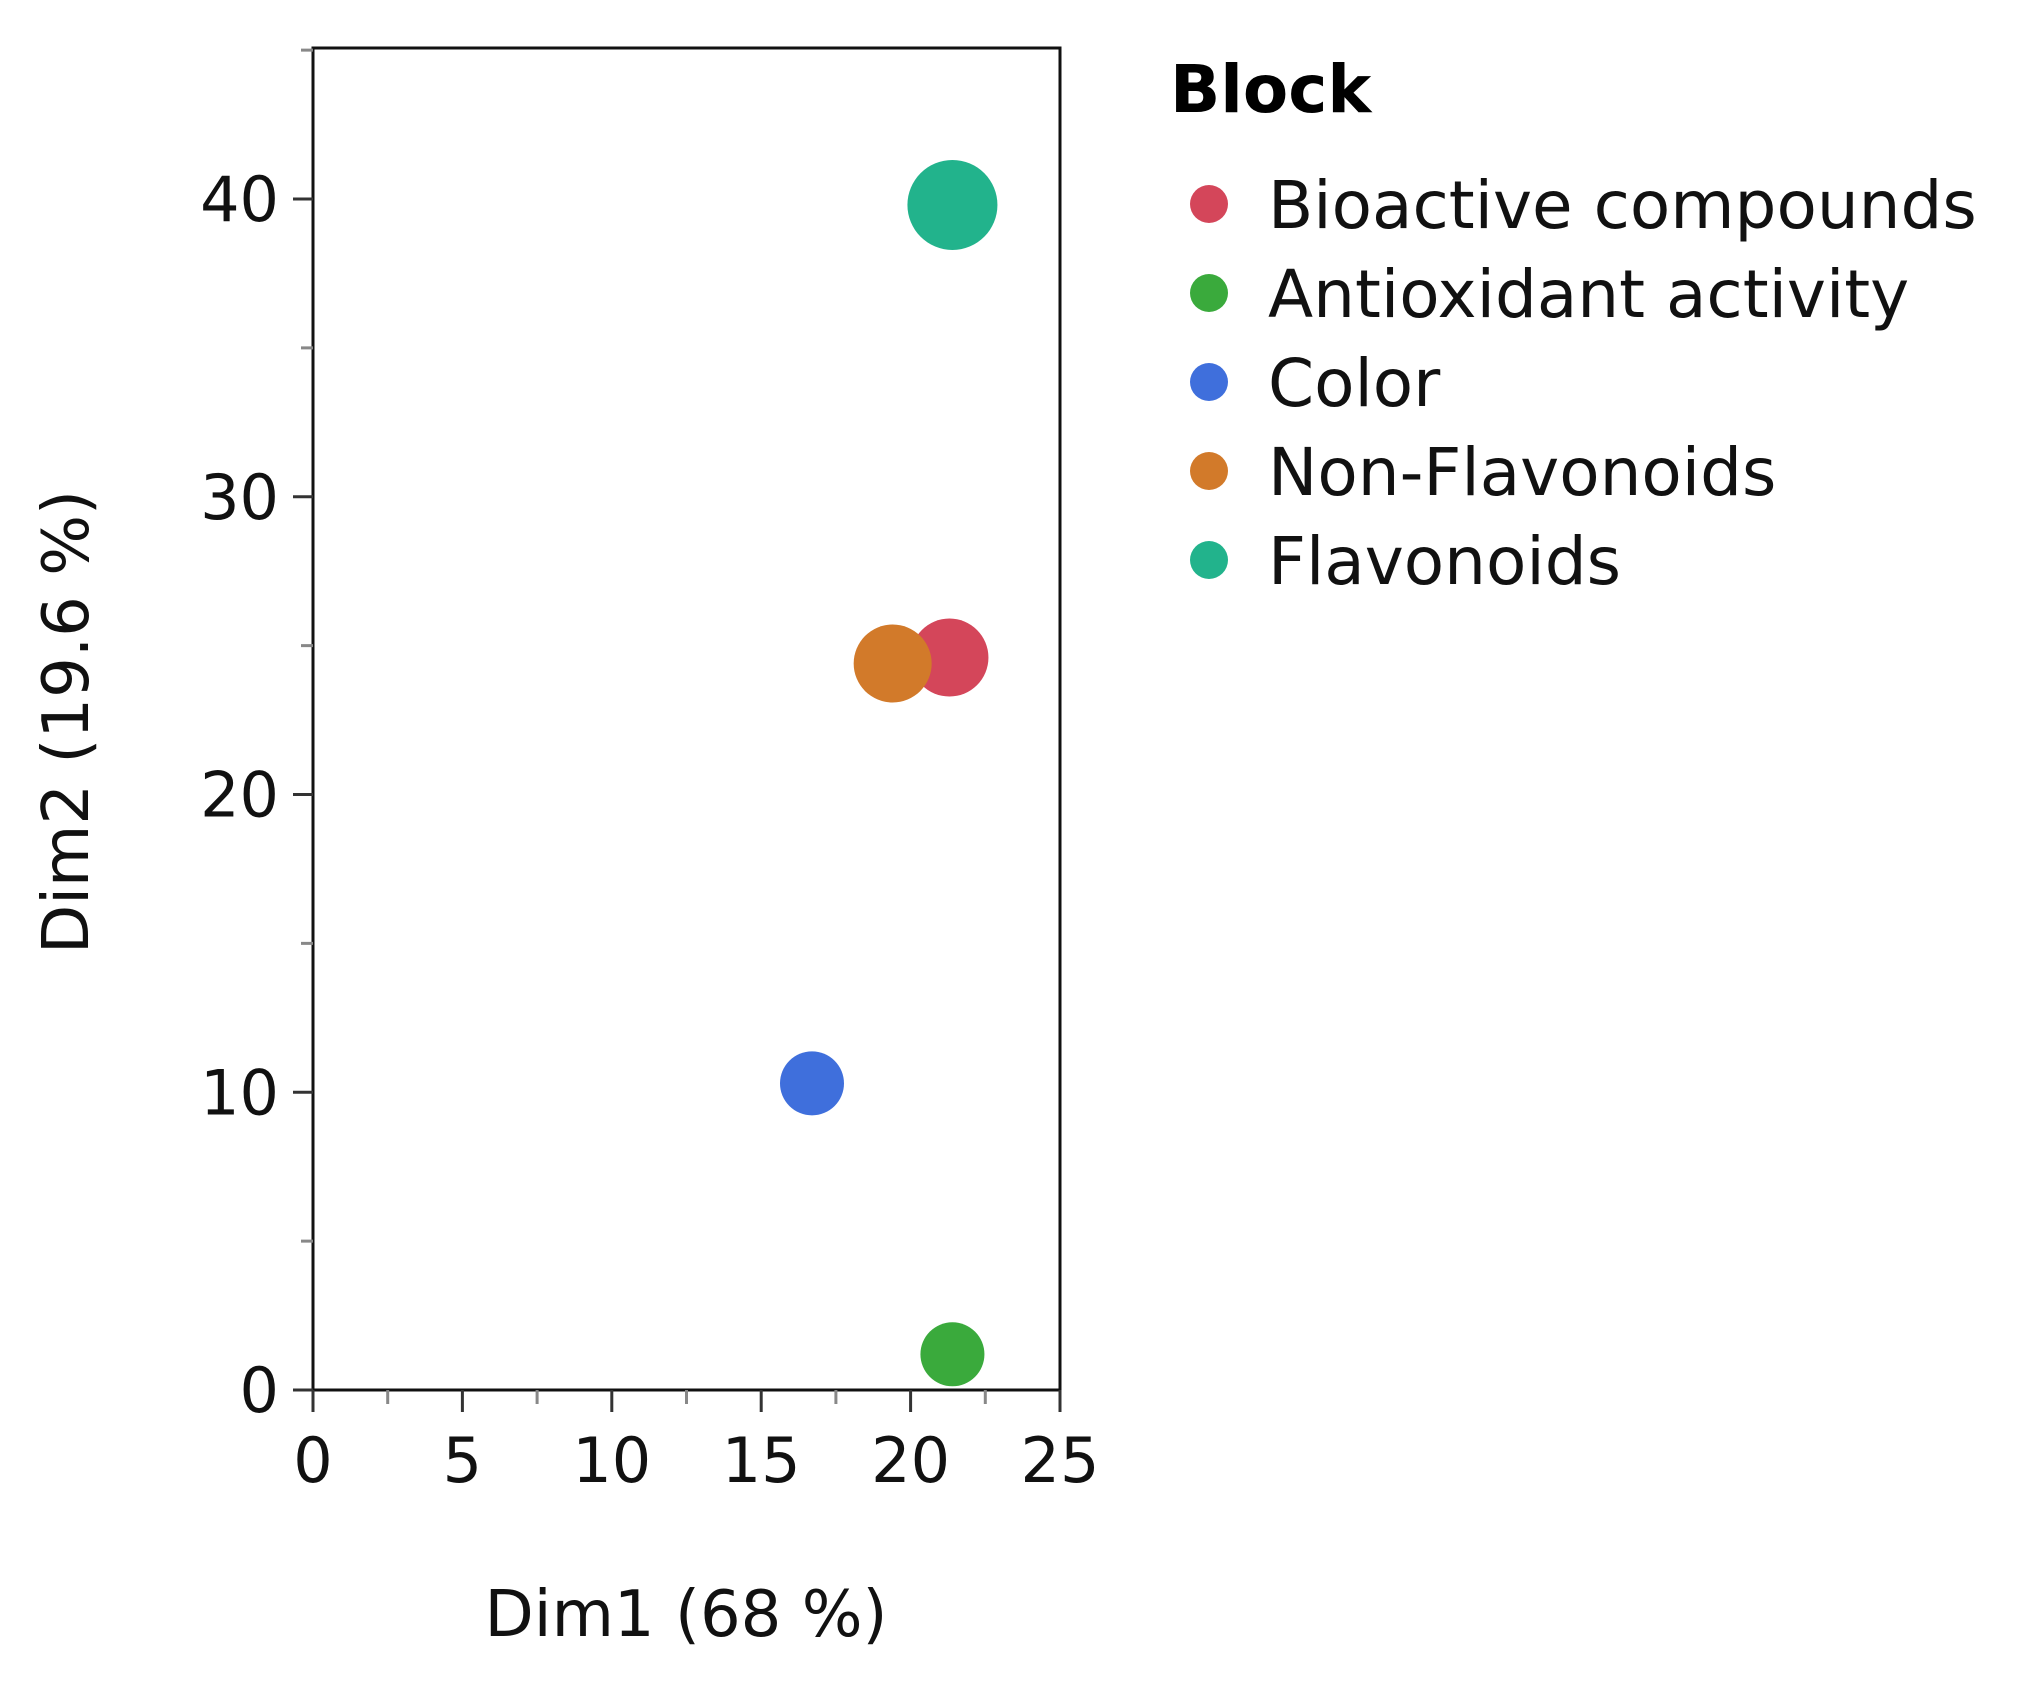 The width and height of the screenshot is (2043, 1682). Describe the element at coordinates (67, 722) in the screenshot. I see `y-axis-title: Dim2 (19.6 %)` at that location.